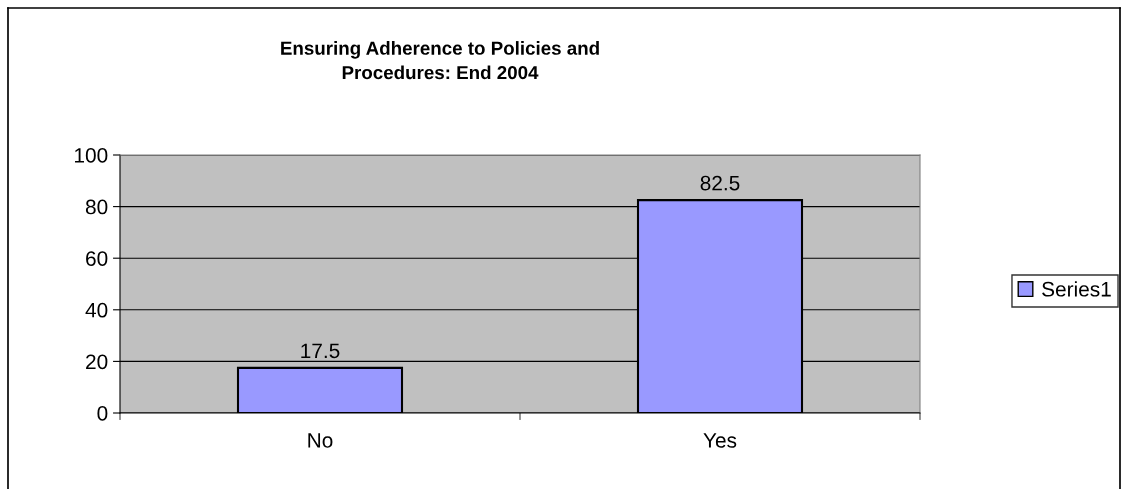  Describe the element at coordinates (1076, 289) in the screenshot. I see `legend-label: Series1` at that location.